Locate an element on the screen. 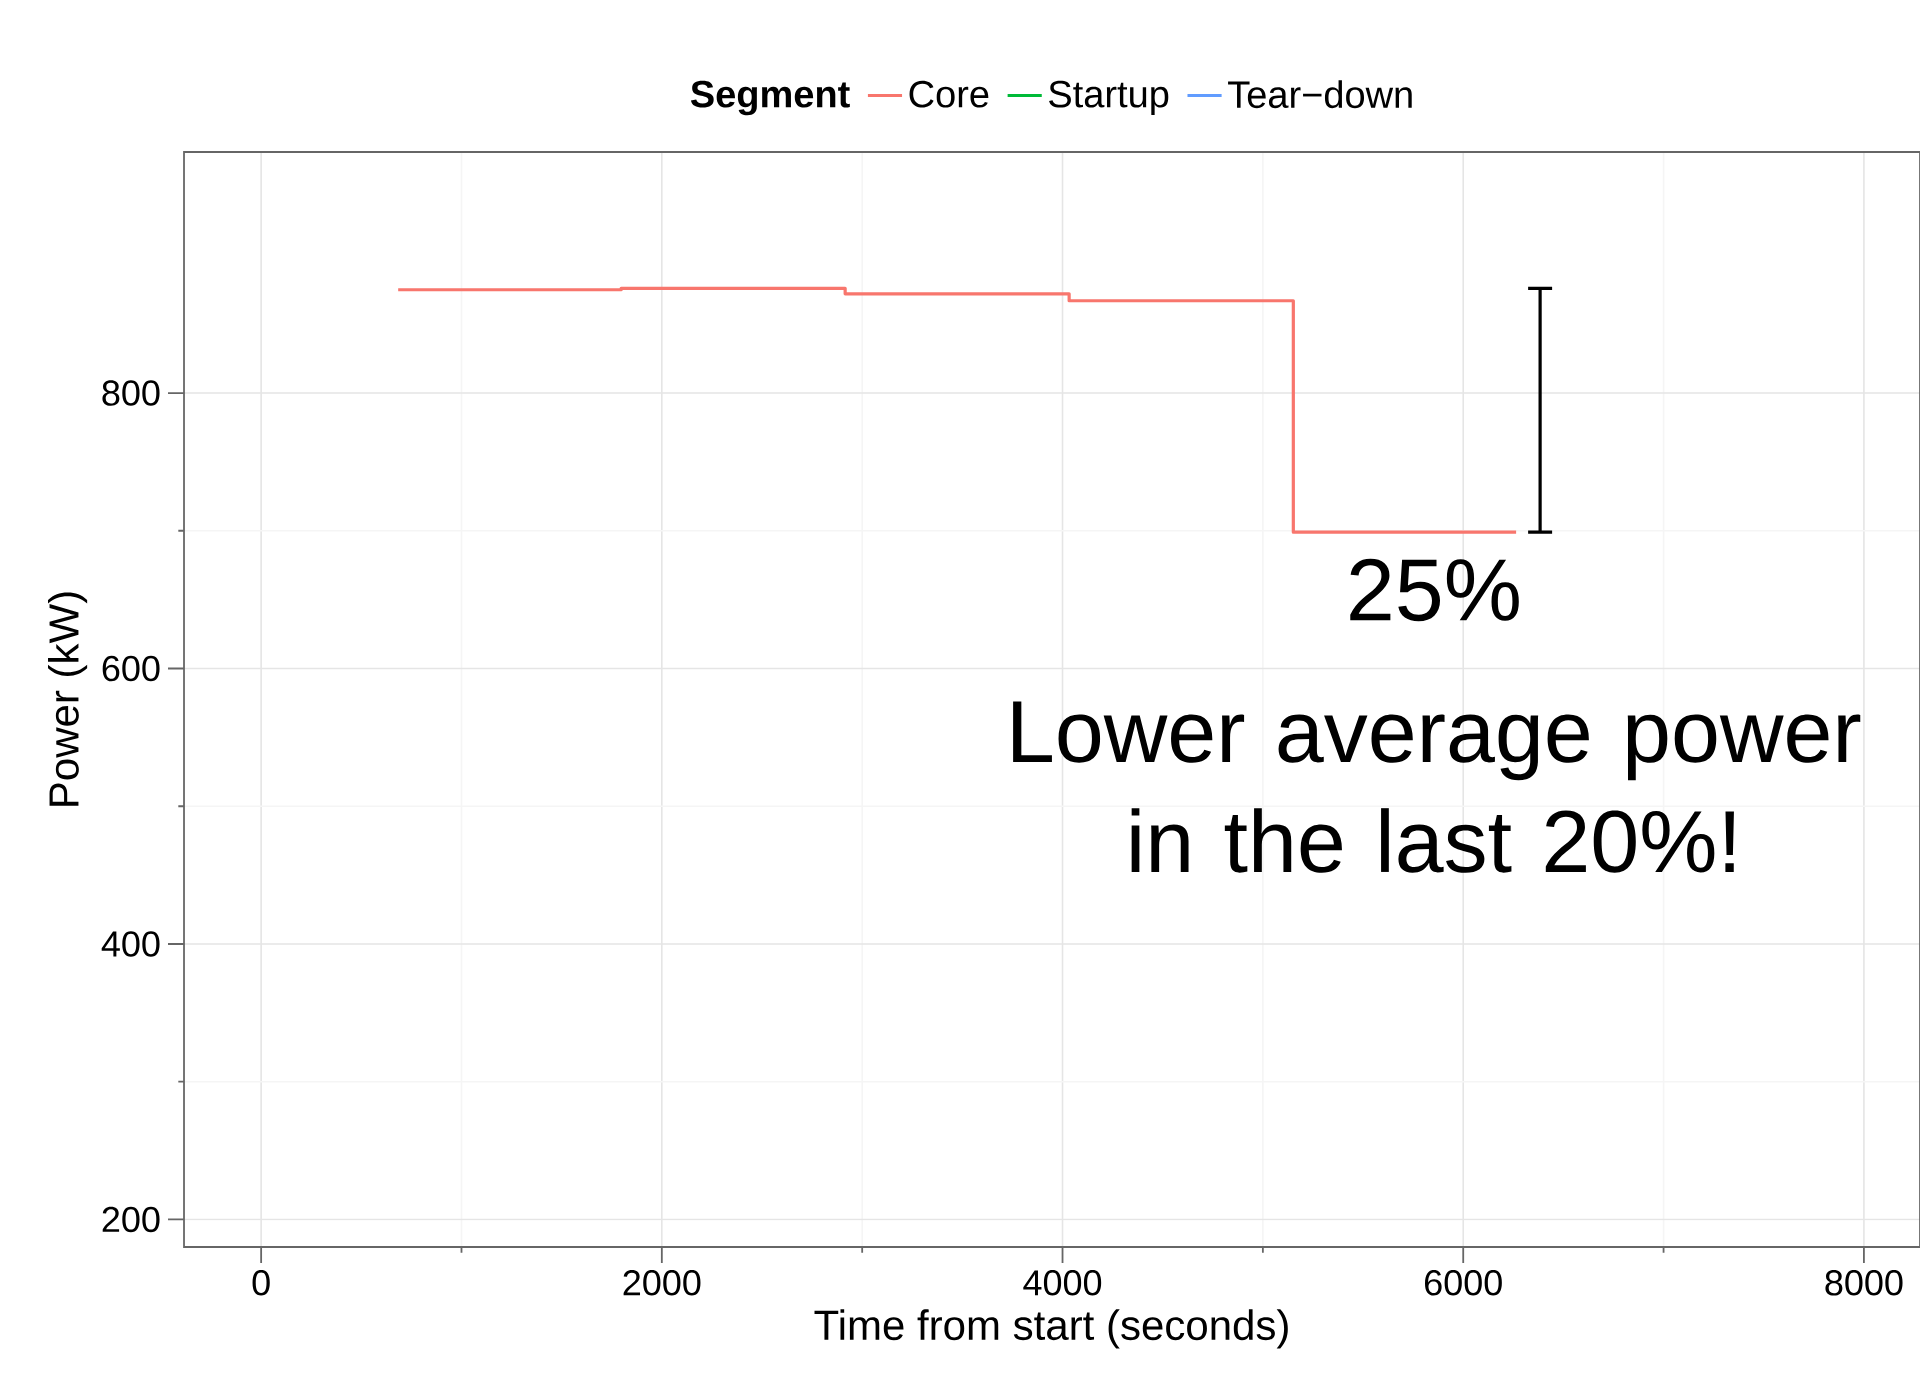 Image resolution: width=1920 pixels, height=1388 pixels. annotation: Lower average power in the last 20%! is located at coordinates (1437, 787).